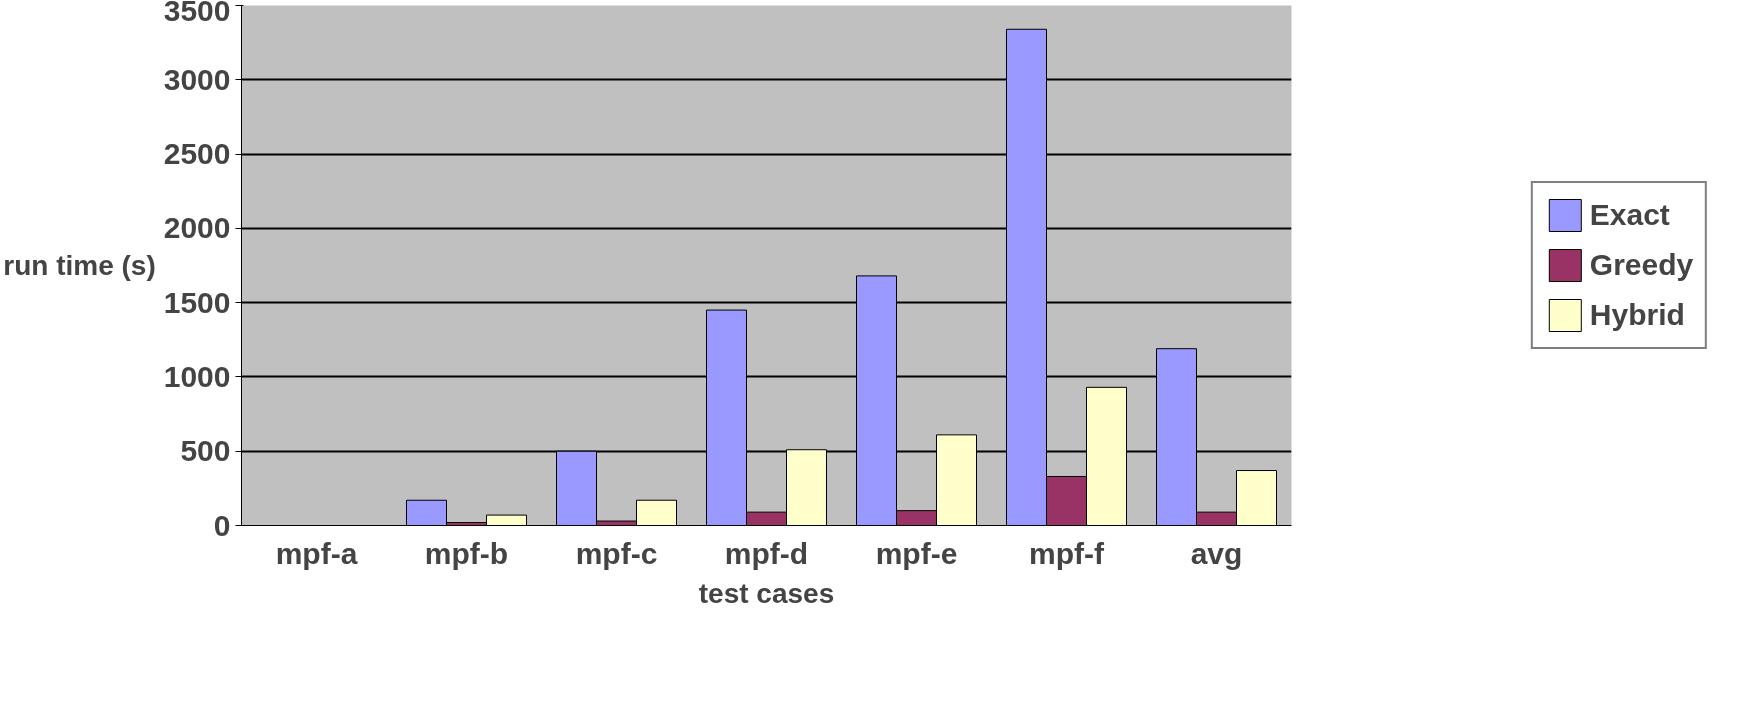 This screenshot has width=1757, height=702. I want to click on x-tick-label: mpf-d, so click(766, 553).